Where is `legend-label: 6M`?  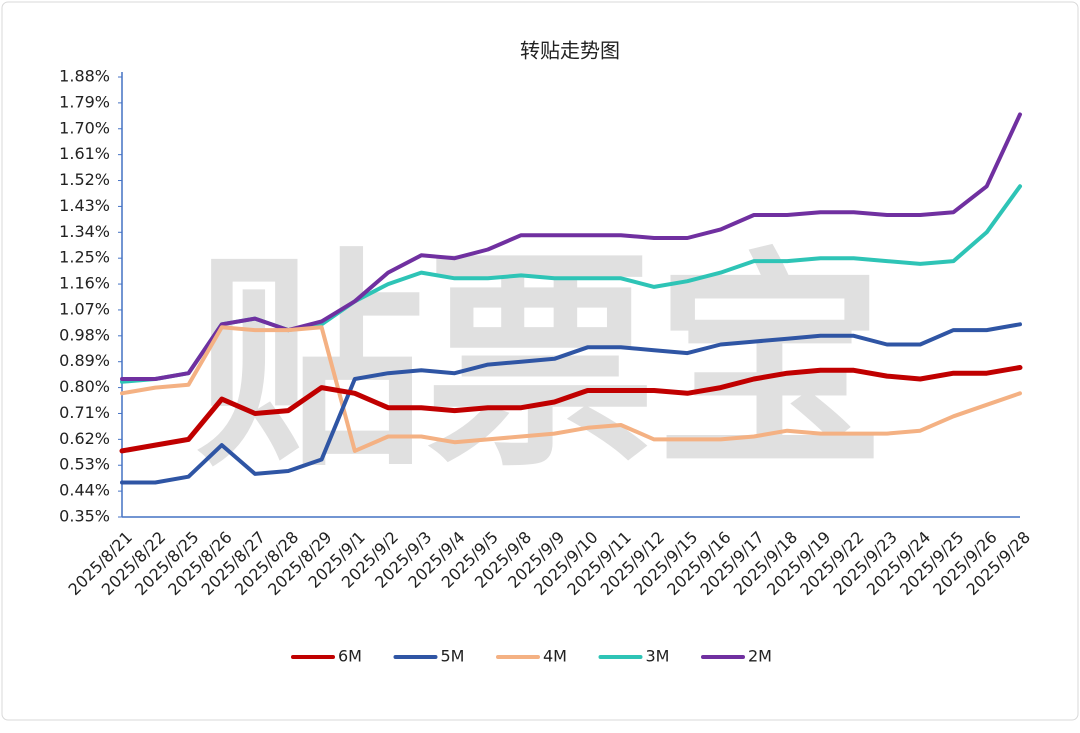 legend-label: 6M is located at coordinates (350, 656).